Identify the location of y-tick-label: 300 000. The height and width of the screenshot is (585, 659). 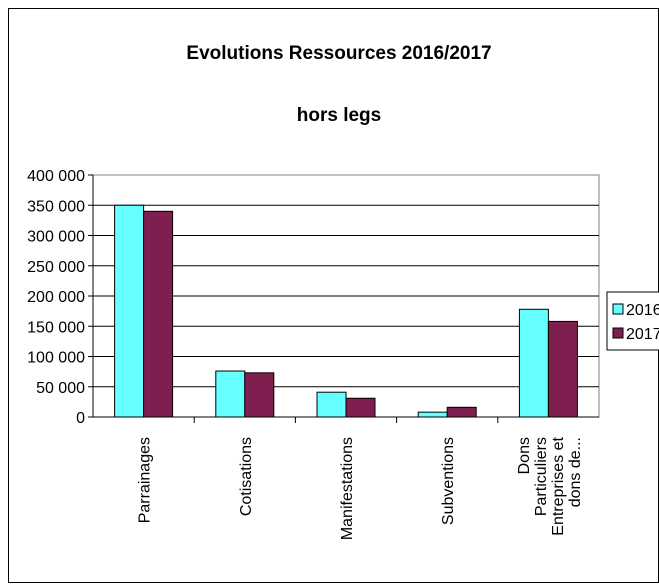
(56, 237).